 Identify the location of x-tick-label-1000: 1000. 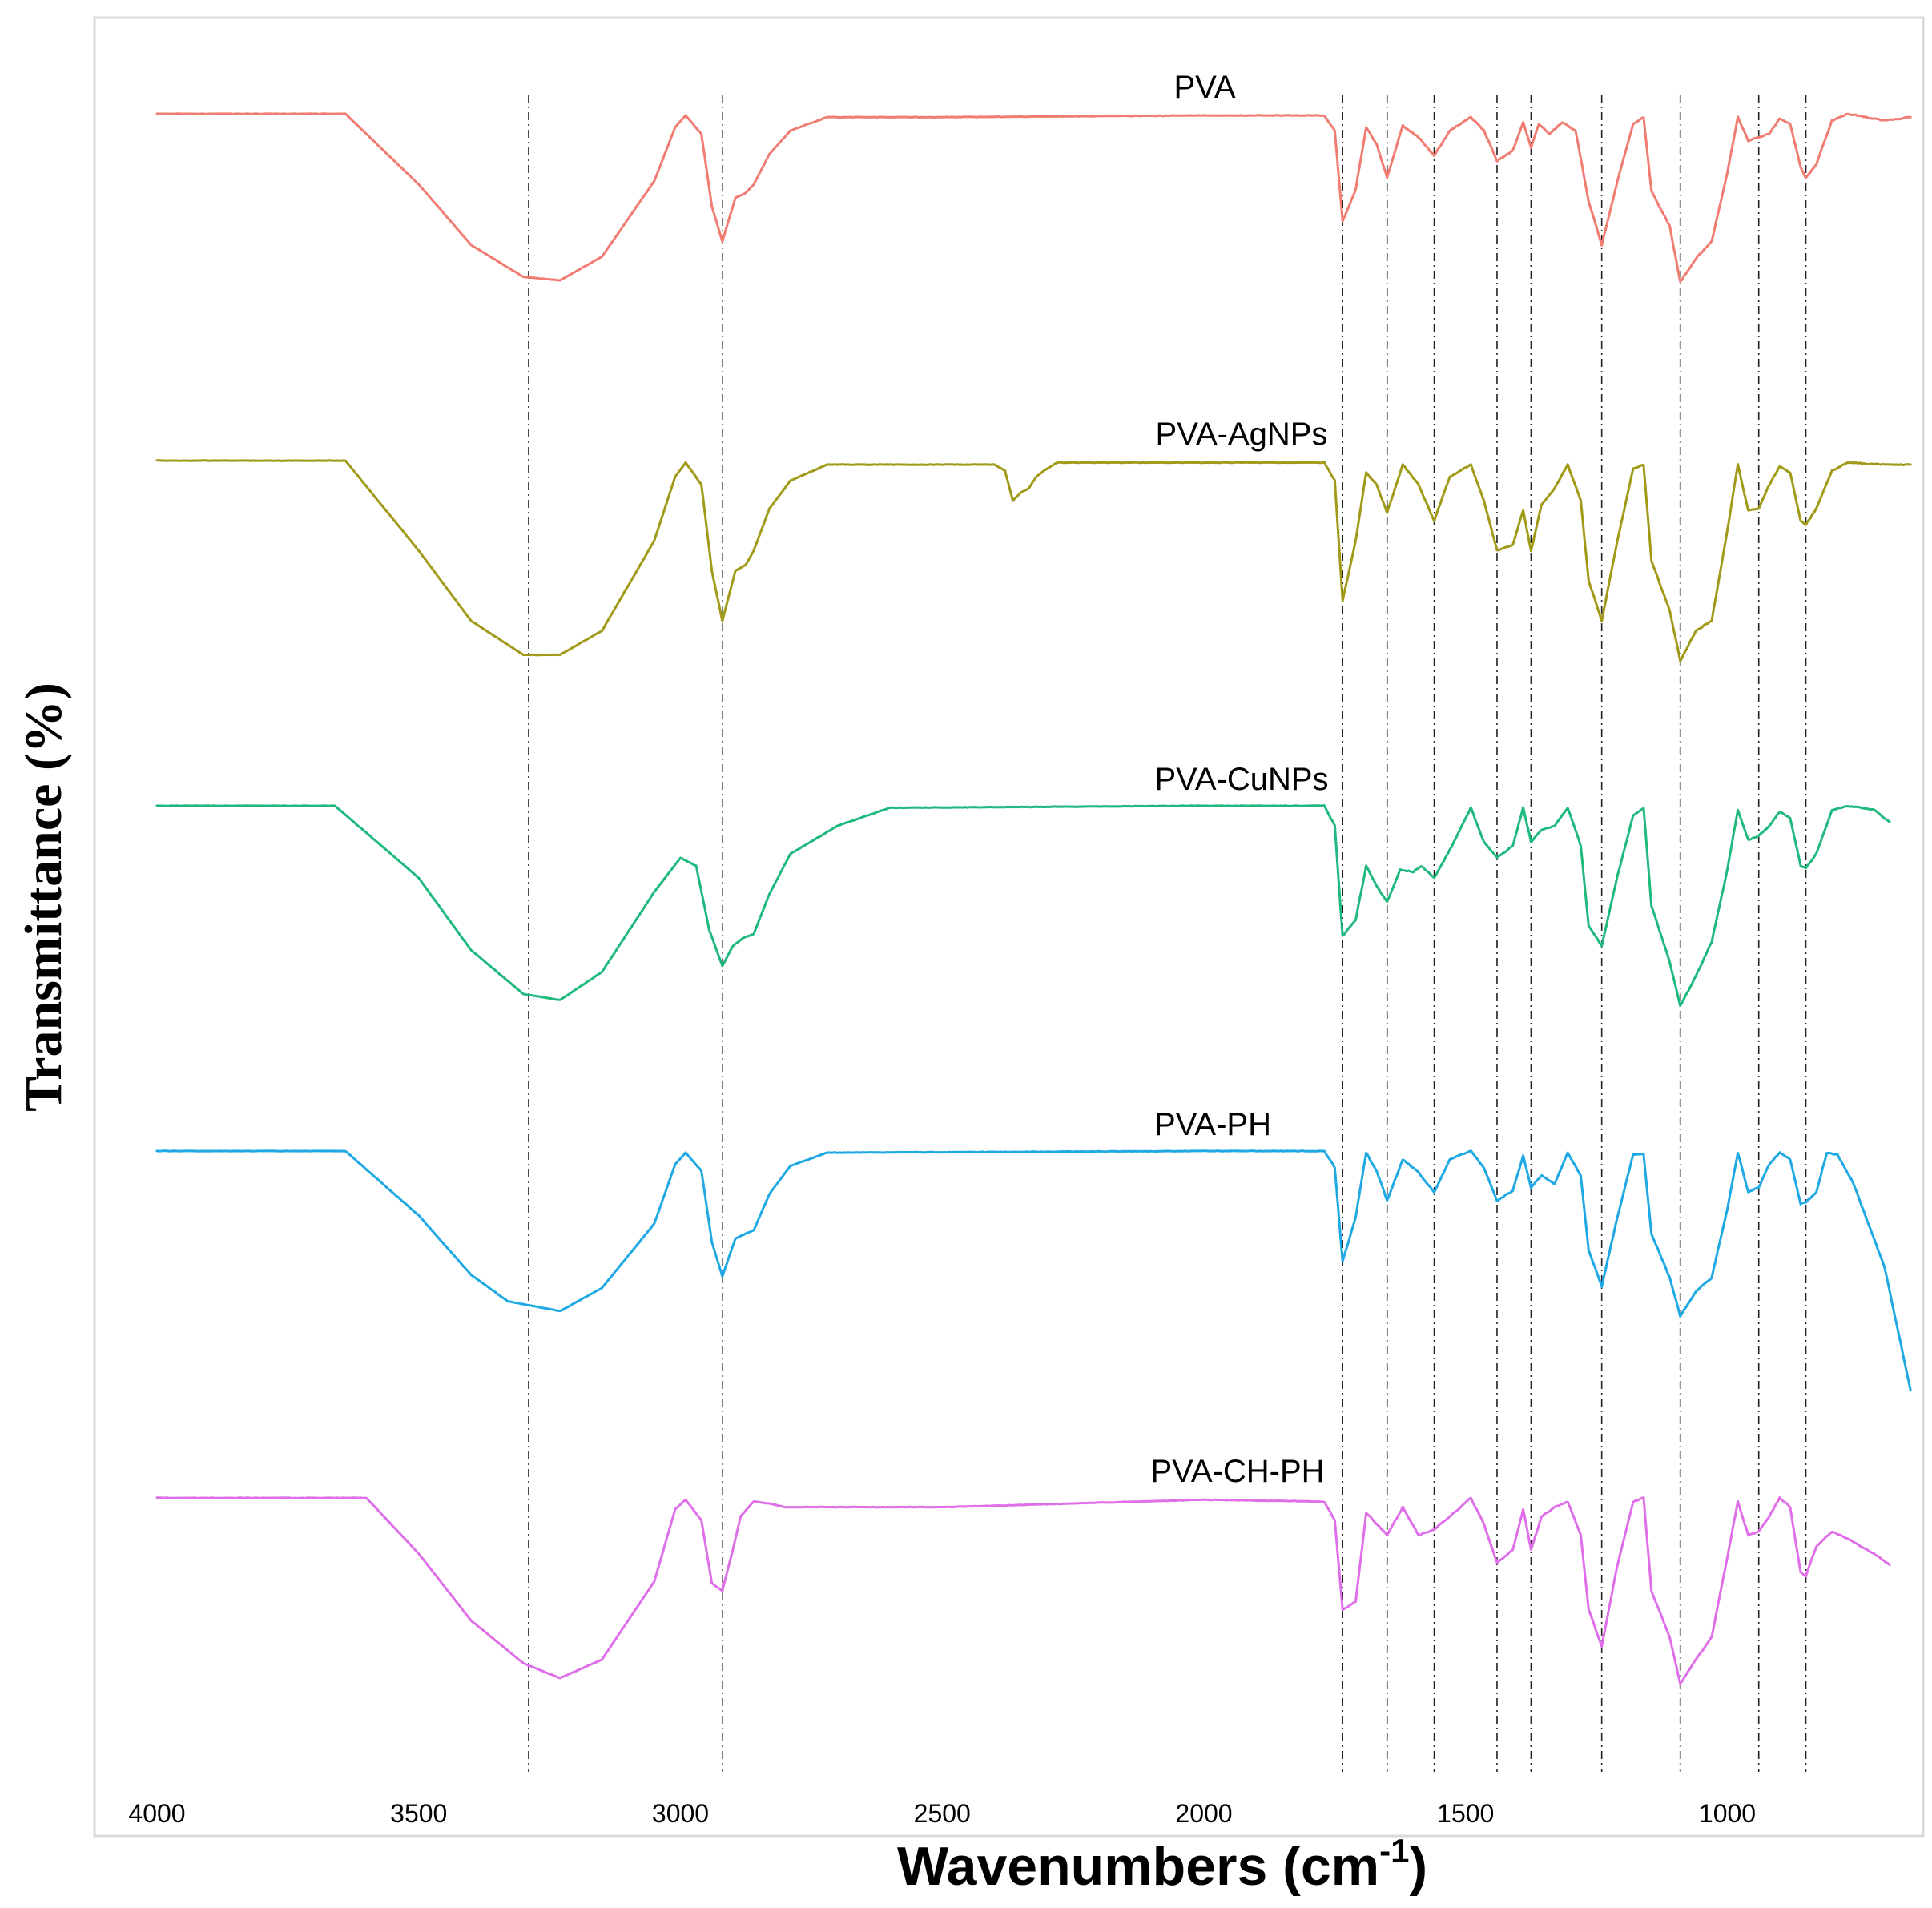
(1727, 1813).